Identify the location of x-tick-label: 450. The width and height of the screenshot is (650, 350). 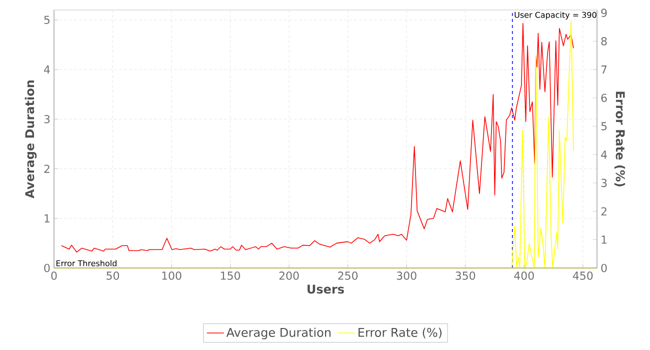
(582, 276).